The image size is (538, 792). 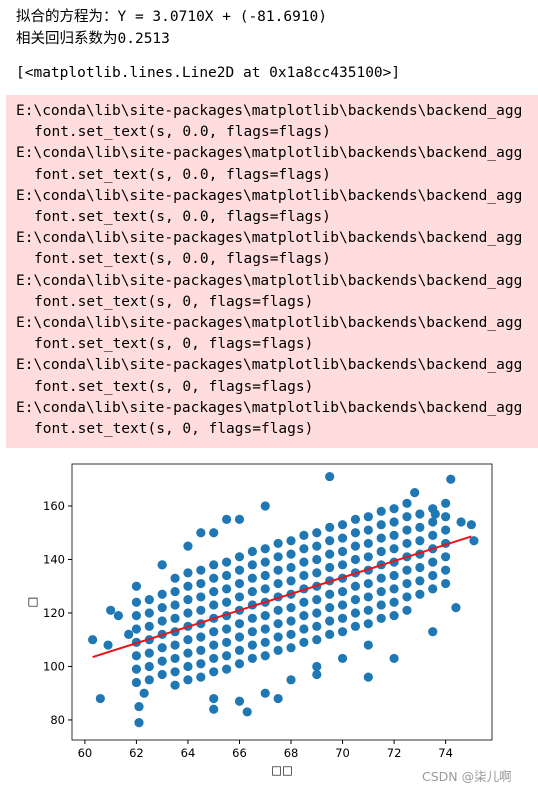 I want to click on x-tick-label: 66, so click(x=239, y=753).